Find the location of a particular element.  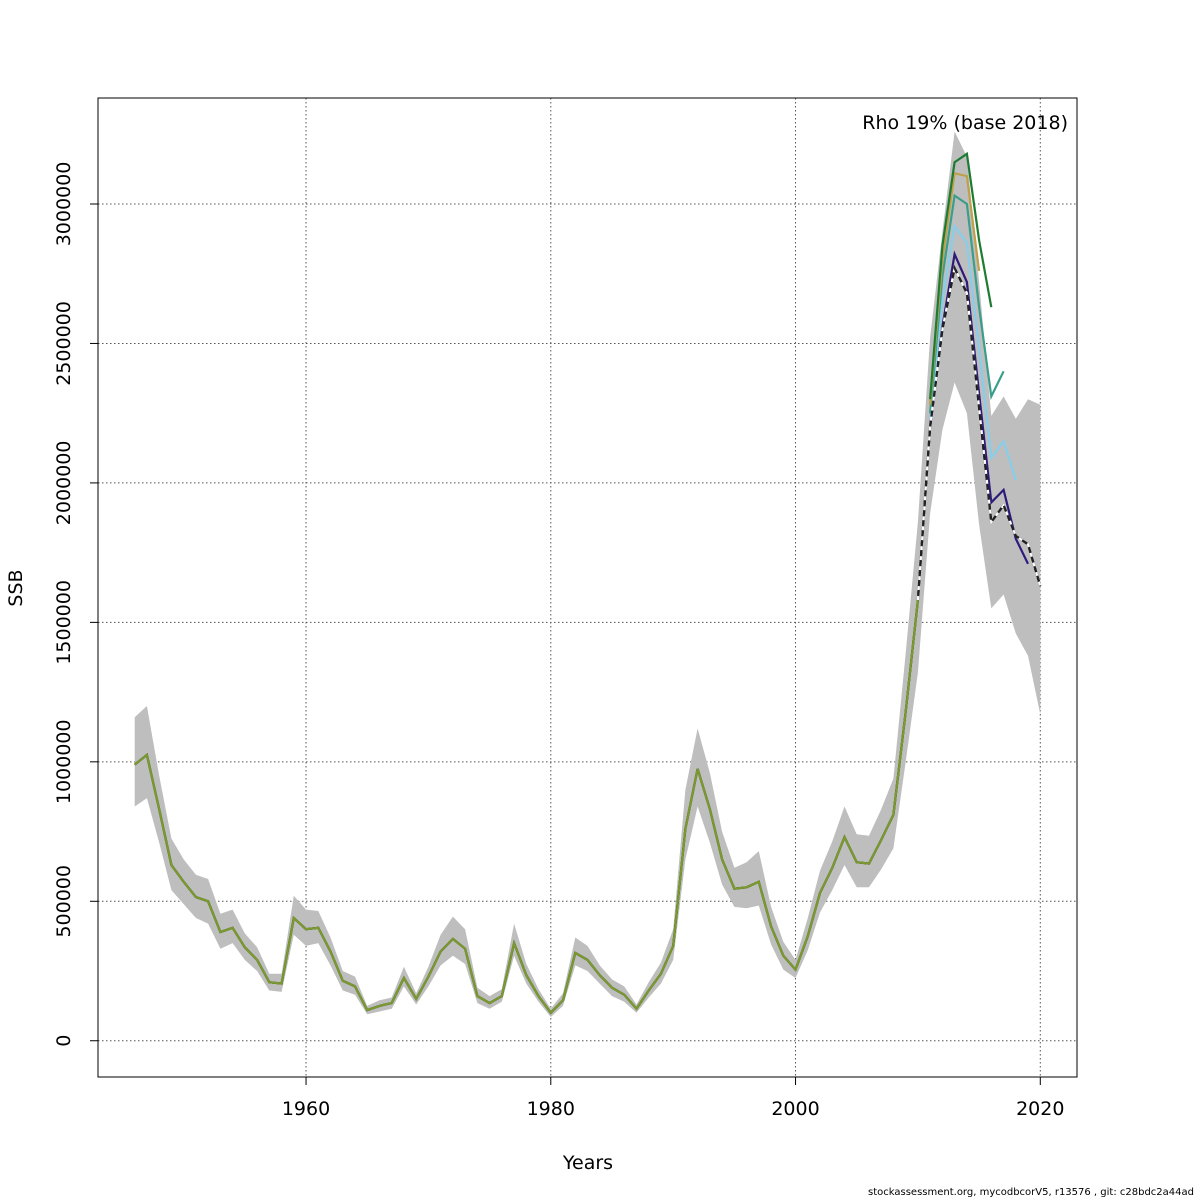

annotation-rho: Rho 19% (base 2018) is located at coordinates (965, 123).